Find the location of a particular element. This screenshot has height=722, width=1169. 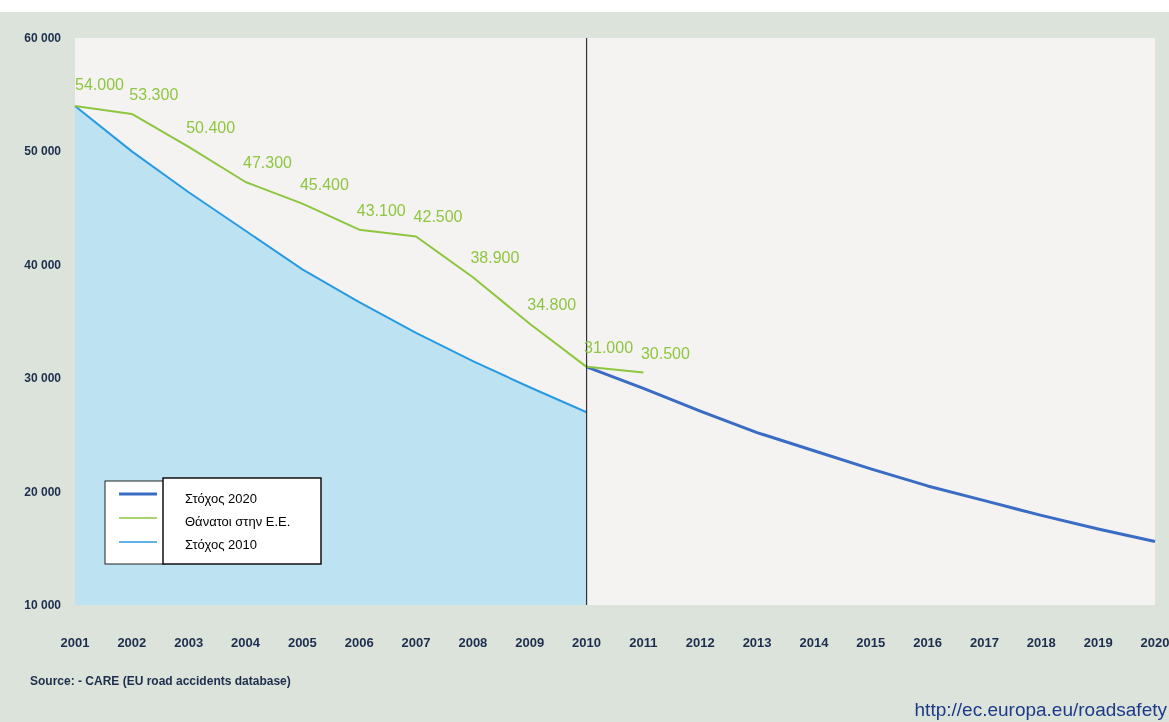

data-label: 30.500 is located at coordinates (665, 353).